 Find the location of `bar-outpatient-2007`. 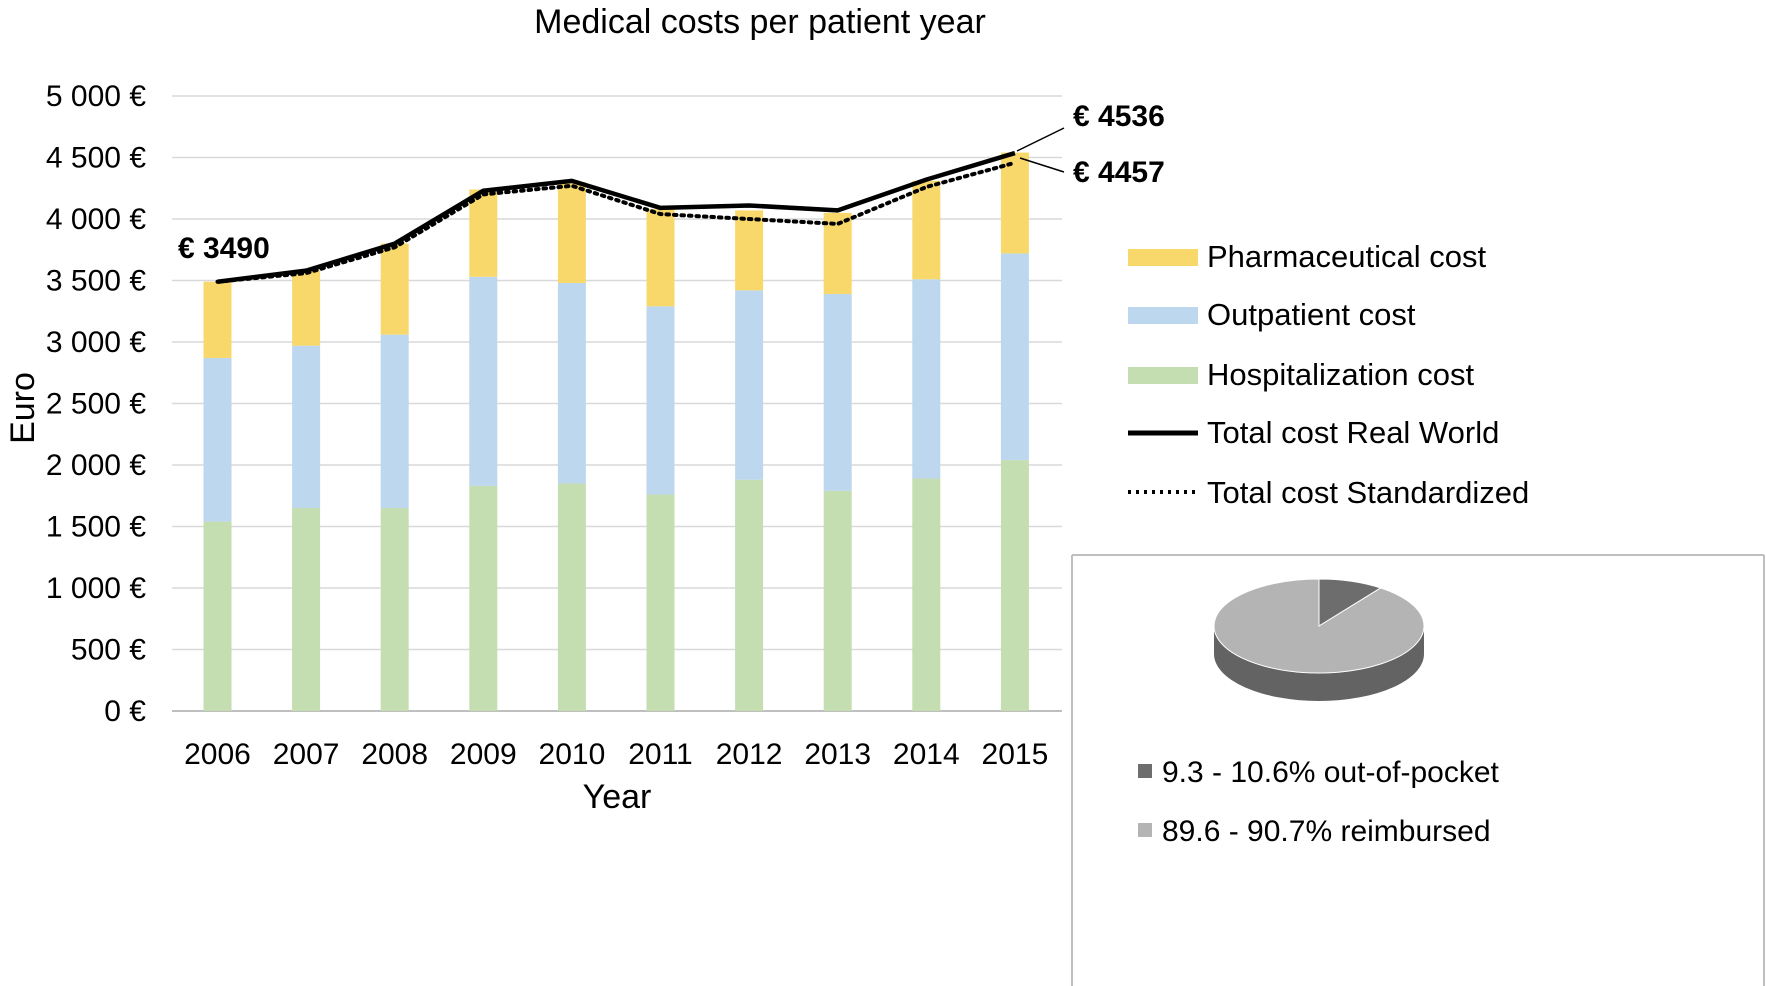

bar-outpatient-2007 is located at coordinates (306, 427).